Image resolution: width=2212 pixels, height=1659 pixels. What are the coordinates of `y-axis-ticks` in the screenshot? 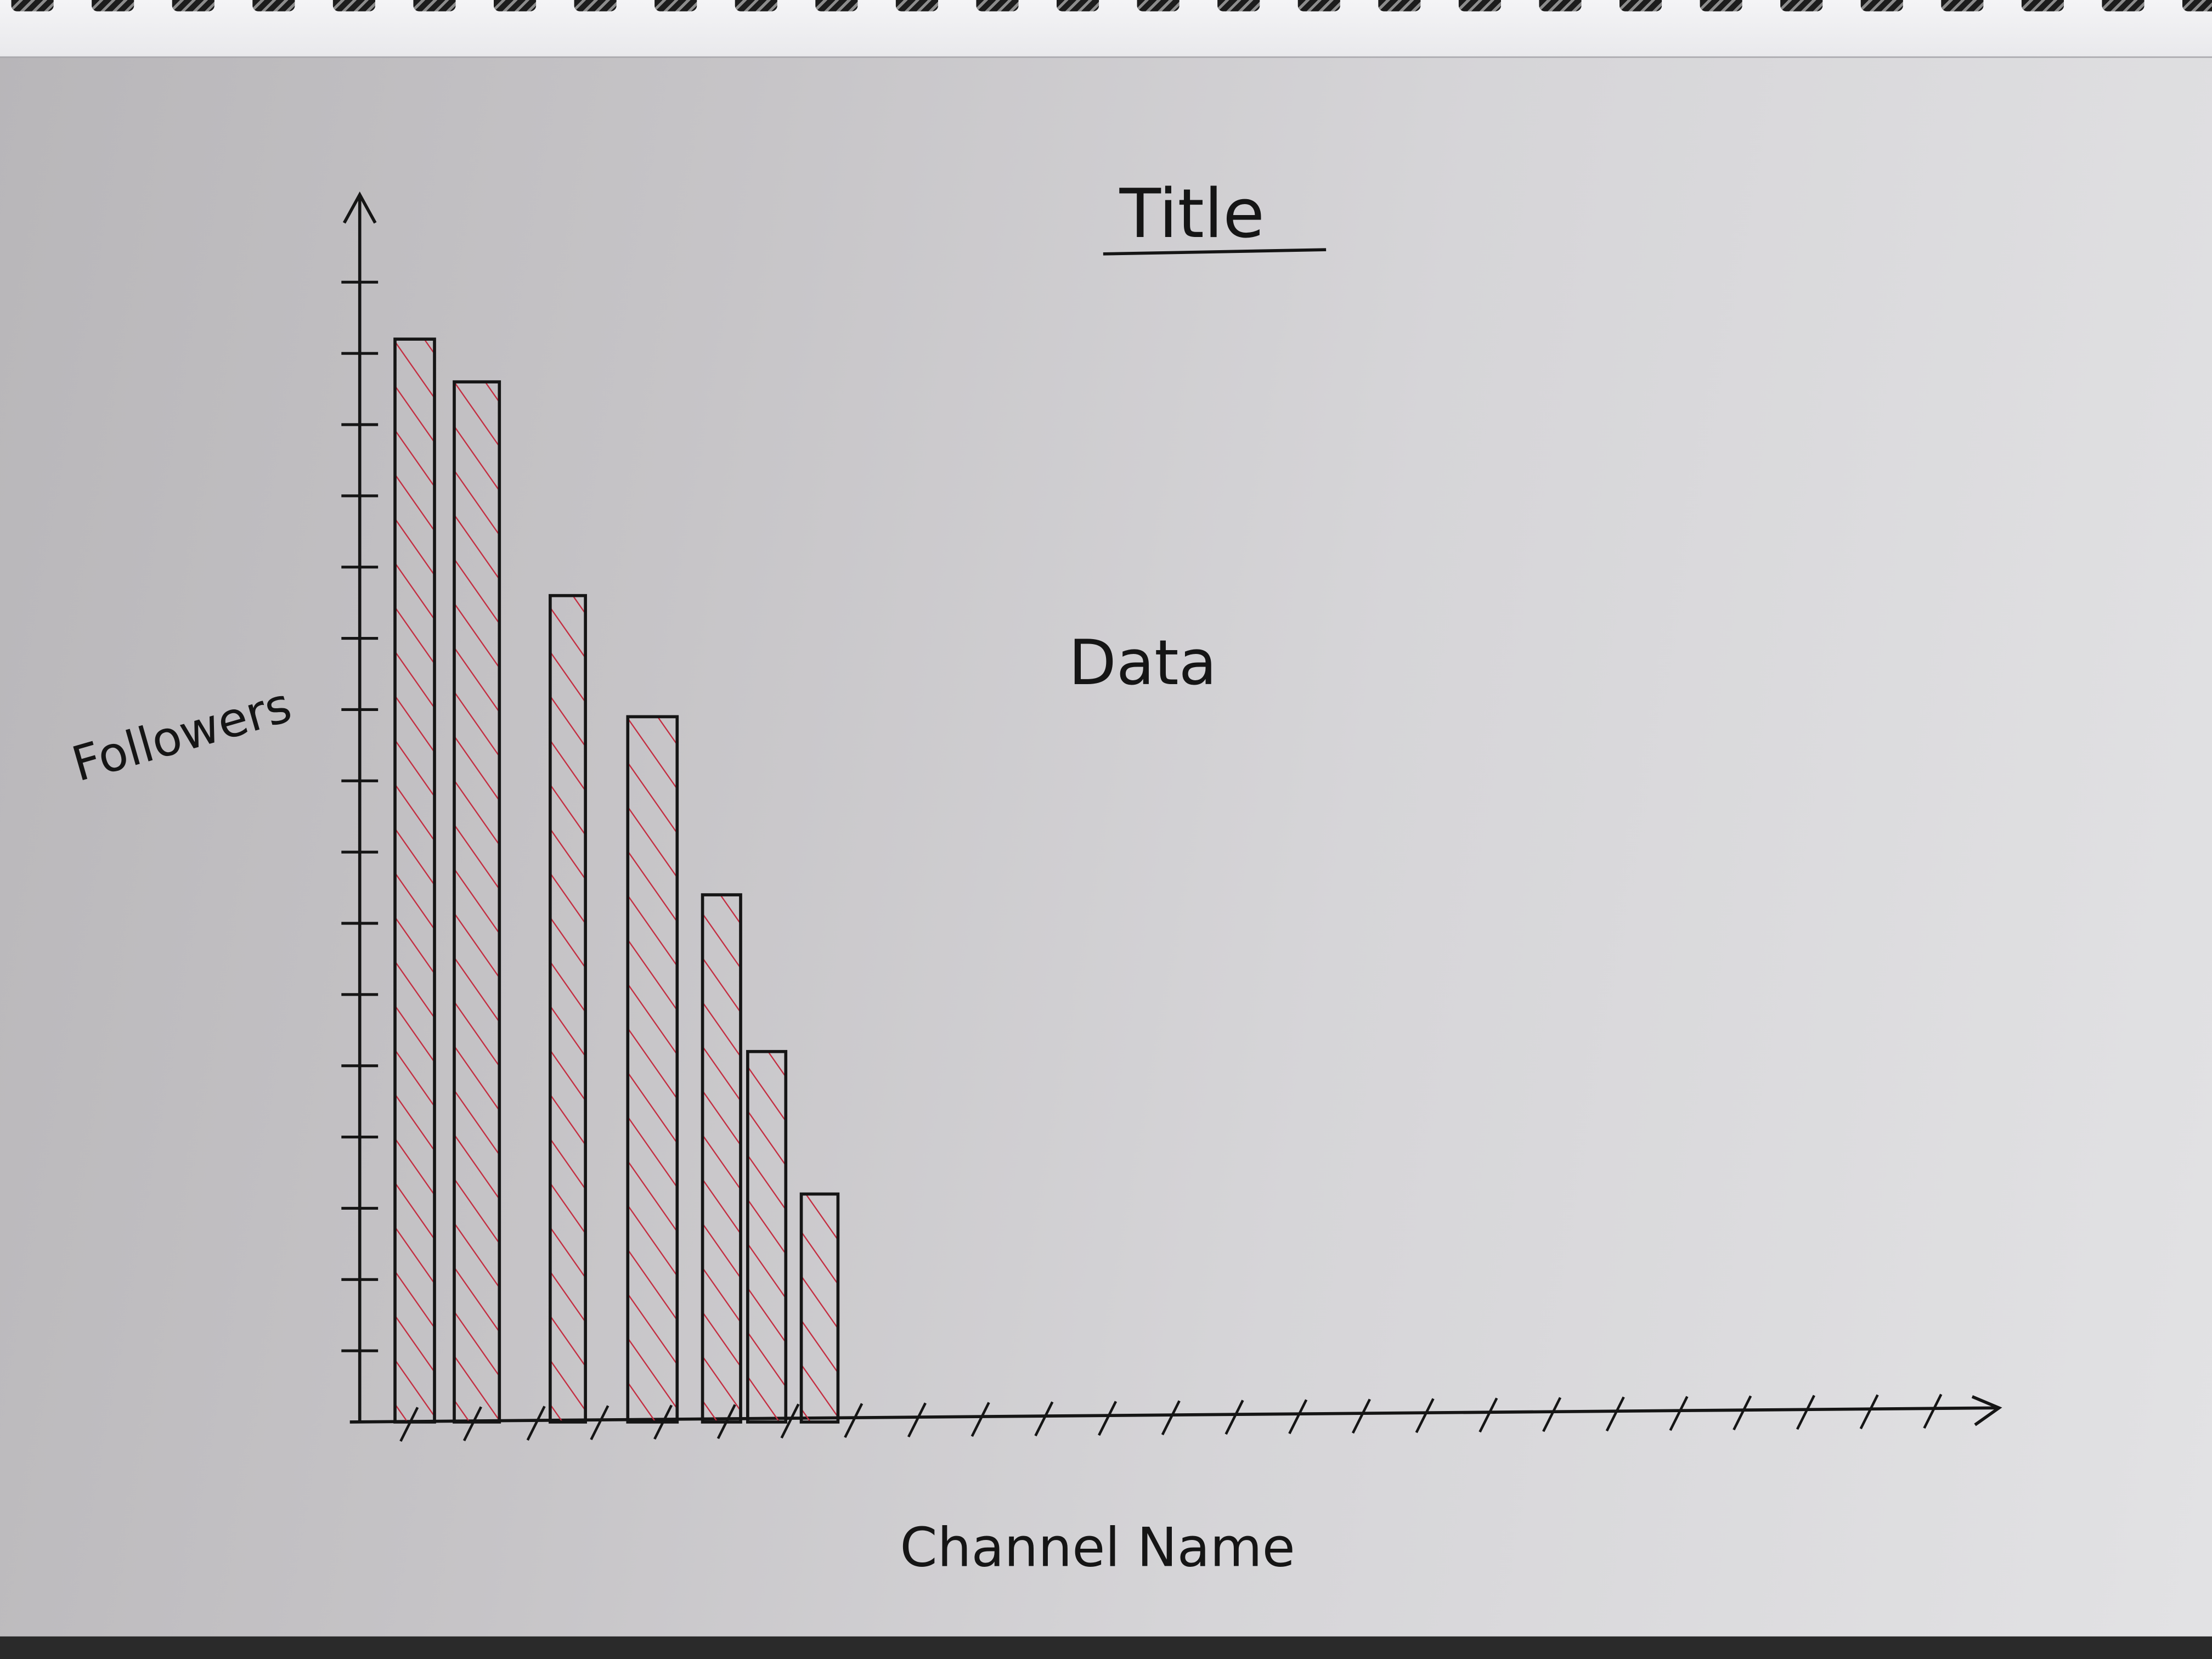 It's located at (360, 816).